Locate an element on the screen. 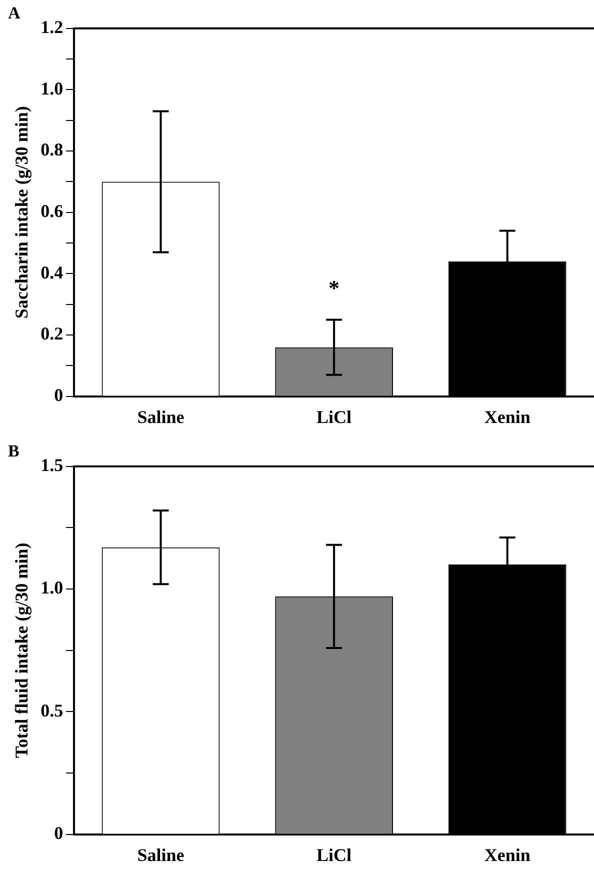  y-tick-label: 0.6 is located at coordinates (52, 211).